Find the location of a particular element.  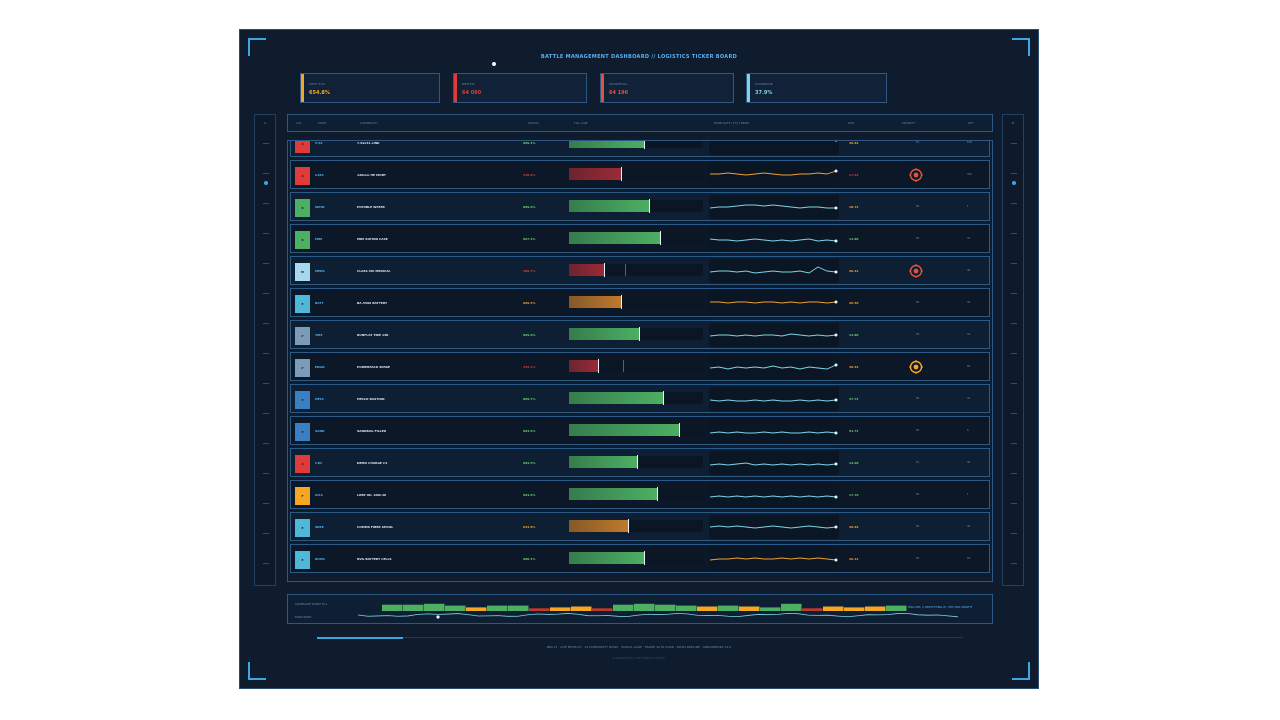

table-row: F OILS LUBE OIL 10W-40 994.9% 17.70 P2 1 is located at coordinates (640, 494).